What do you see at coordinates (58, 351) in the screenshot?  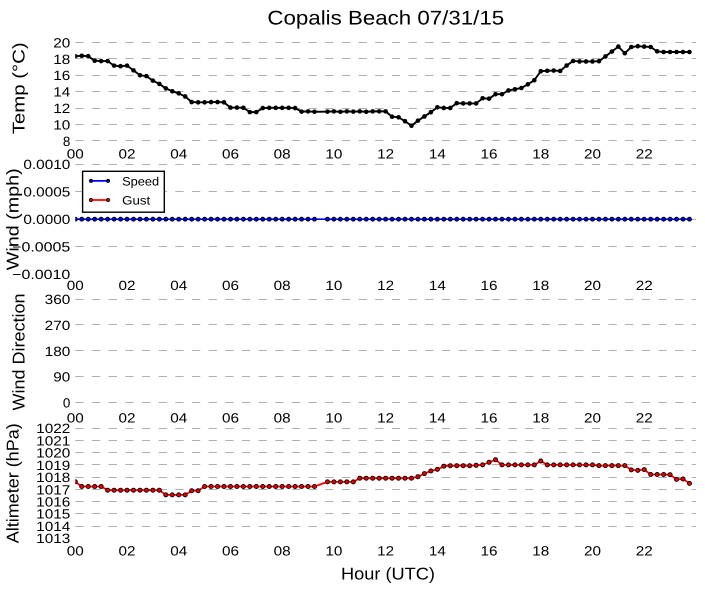 I see `svg-text: 180` at bounding box center [58, 351].